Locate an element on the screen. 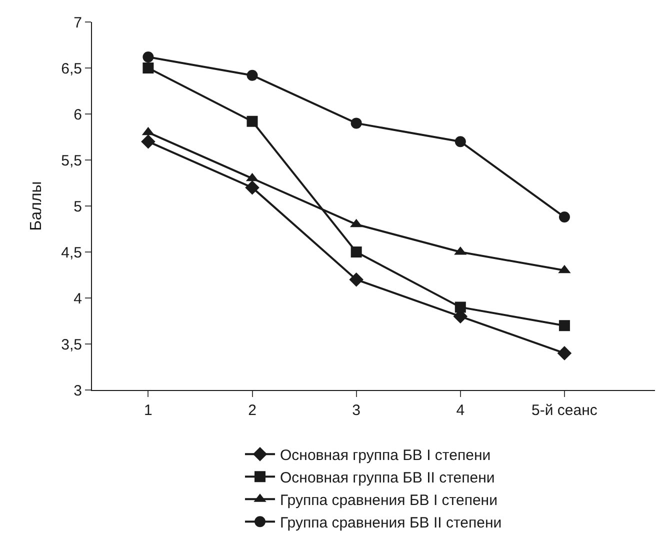  legend-label: Группа сравнения БВ II степени is located at coordinates (391, 523).